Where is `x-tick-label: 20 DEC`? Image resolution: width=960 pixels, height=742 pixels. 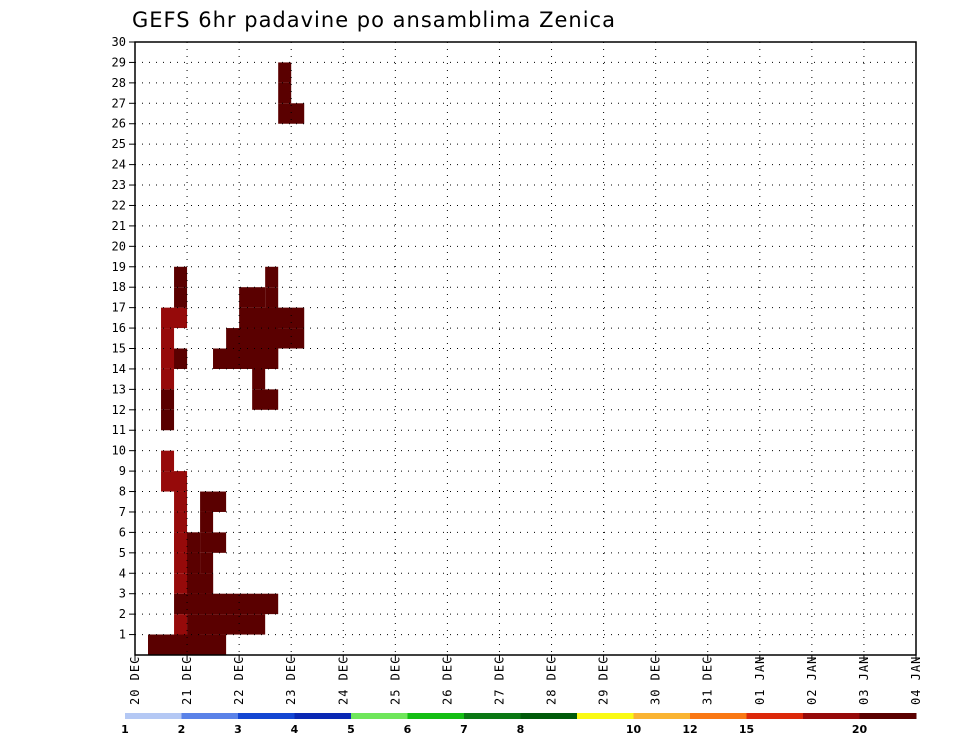
x-tick-label: 20 DEC is located at coordinates (135, 680).